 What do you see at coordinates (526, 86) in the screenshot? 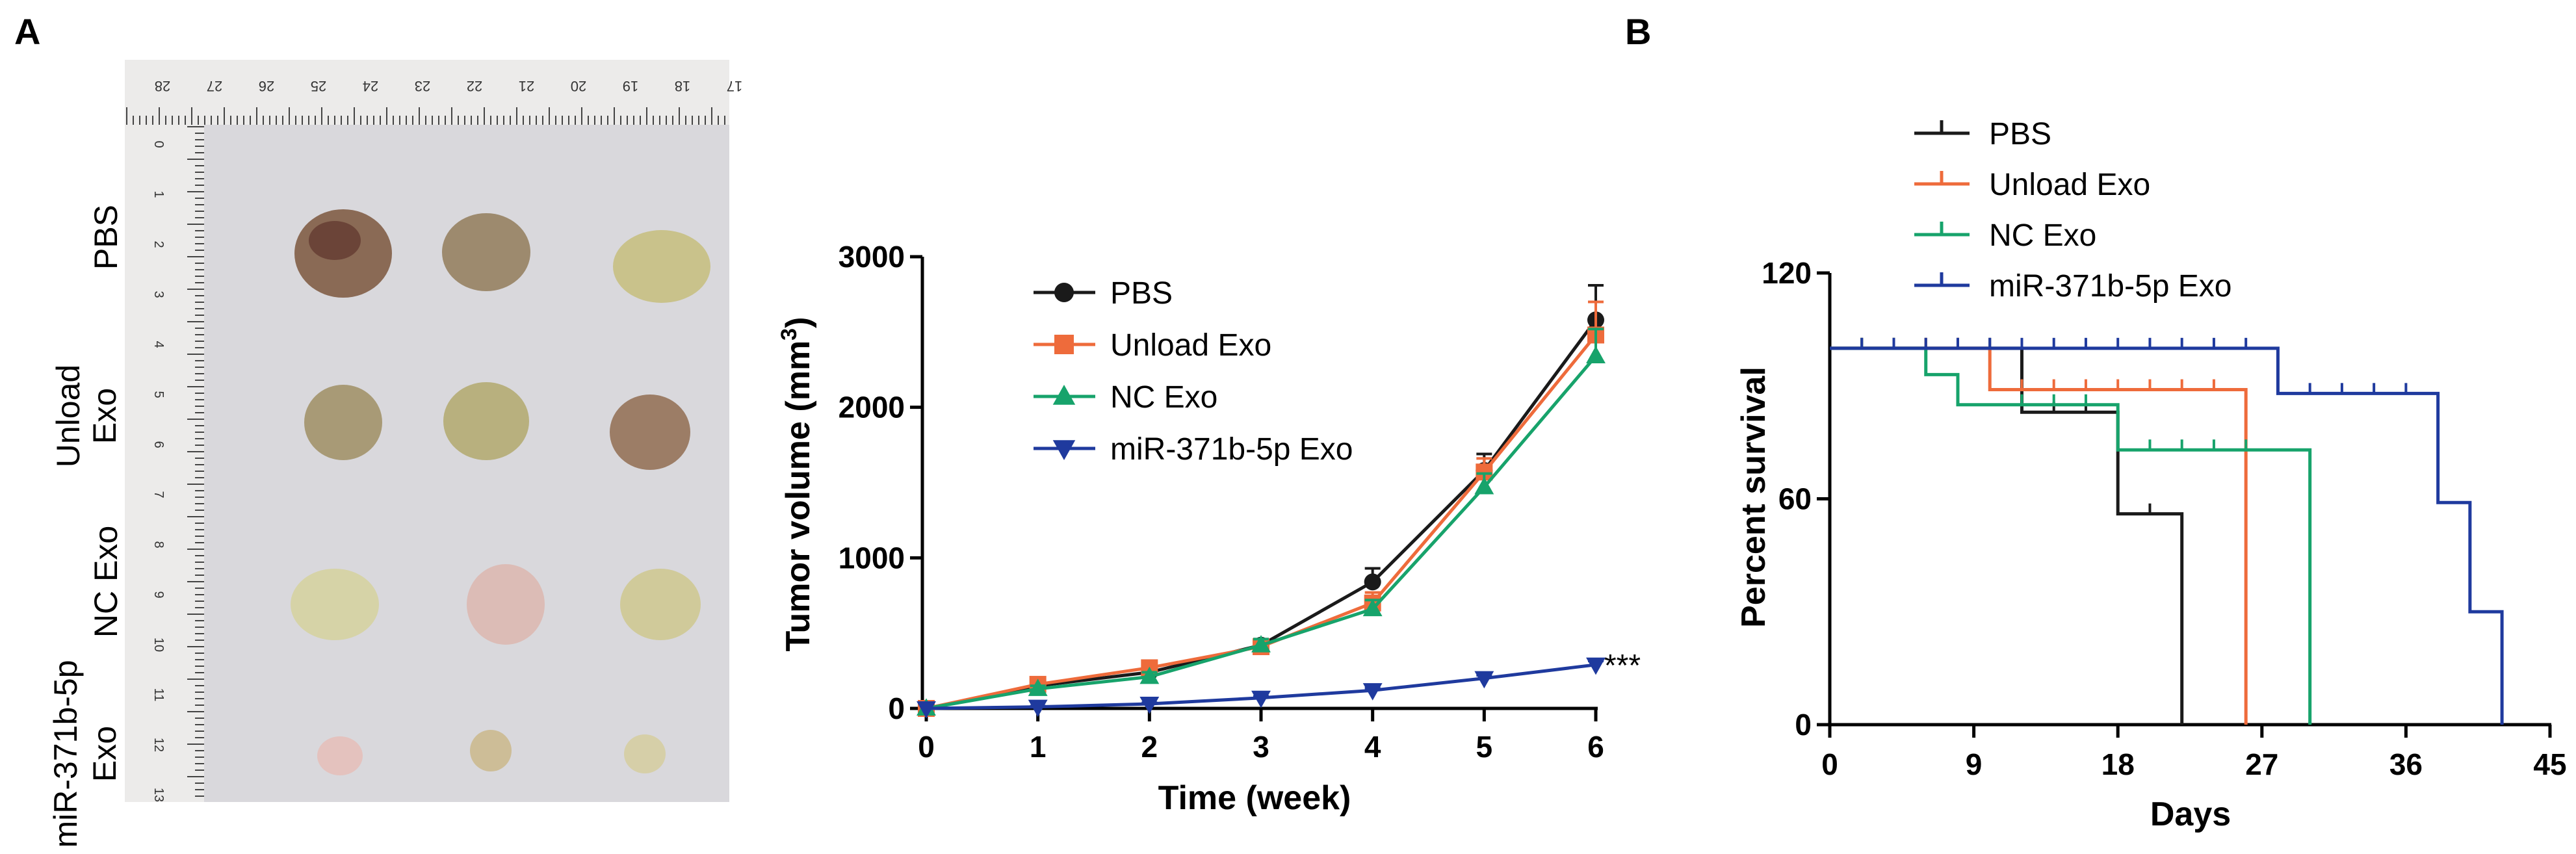
I see `ruler-top-number: 21` at bounding box center [526, 86].